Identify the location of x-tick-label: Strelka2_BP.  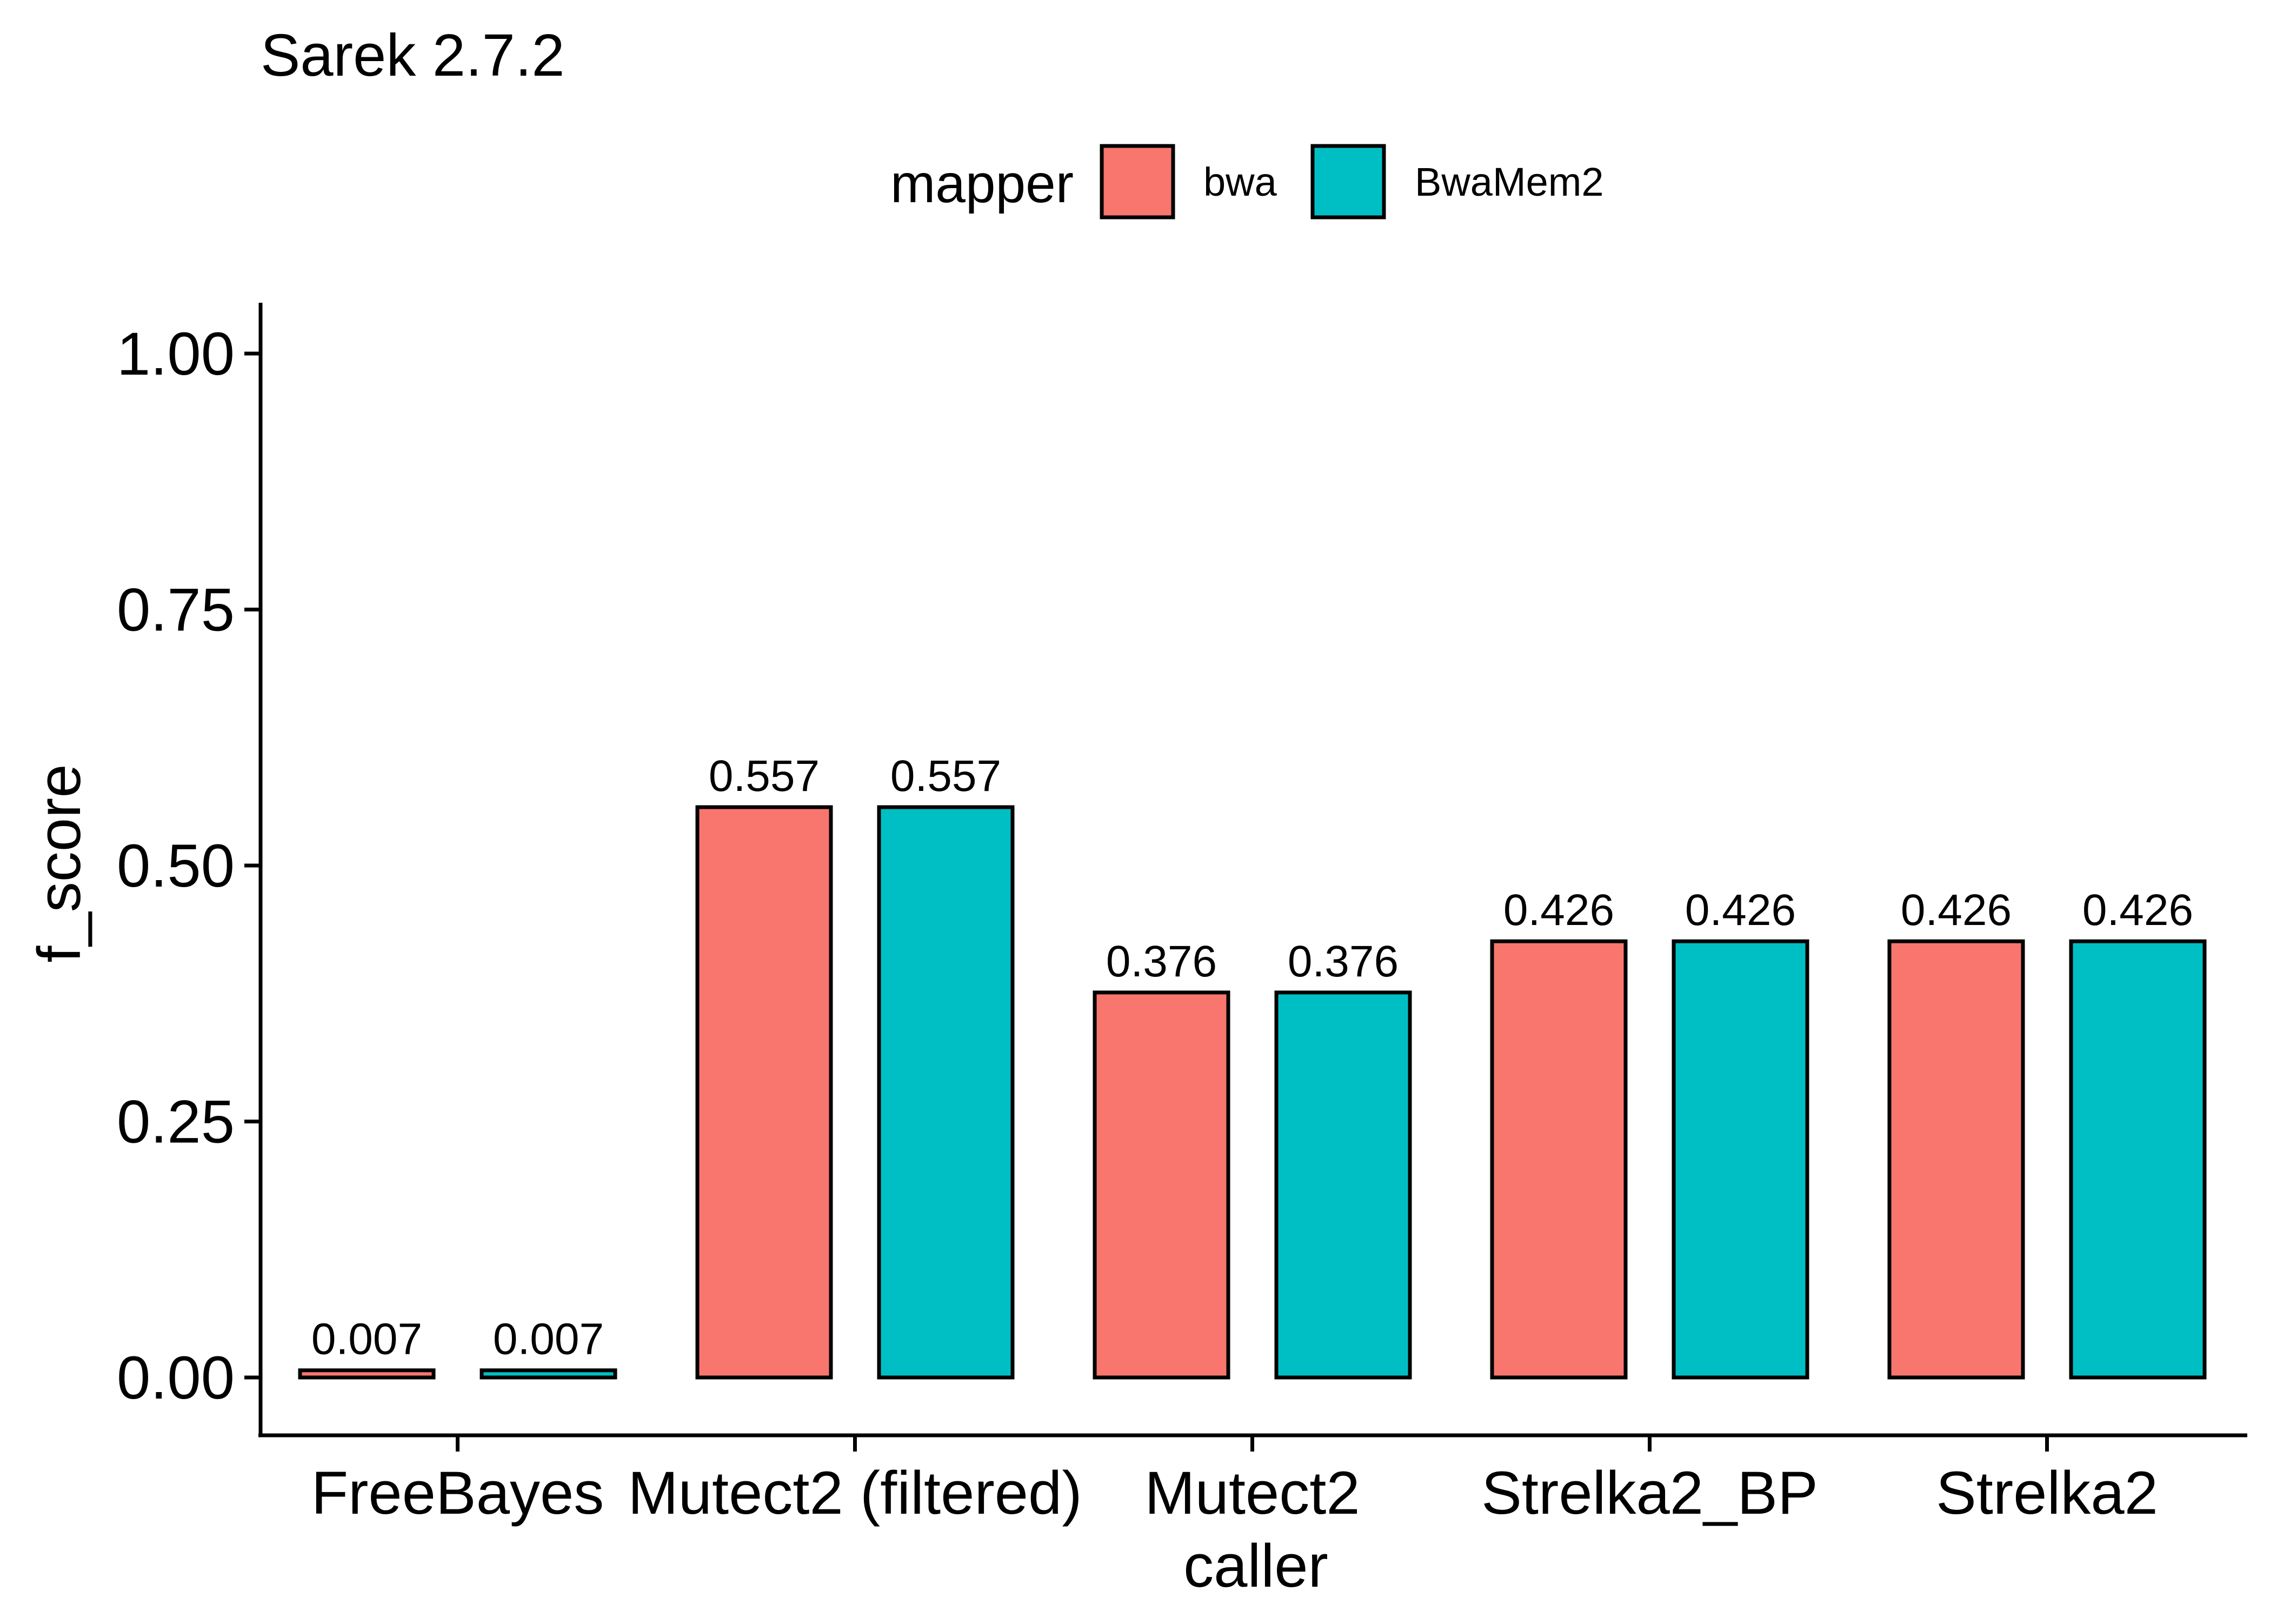
(1649, 1493).